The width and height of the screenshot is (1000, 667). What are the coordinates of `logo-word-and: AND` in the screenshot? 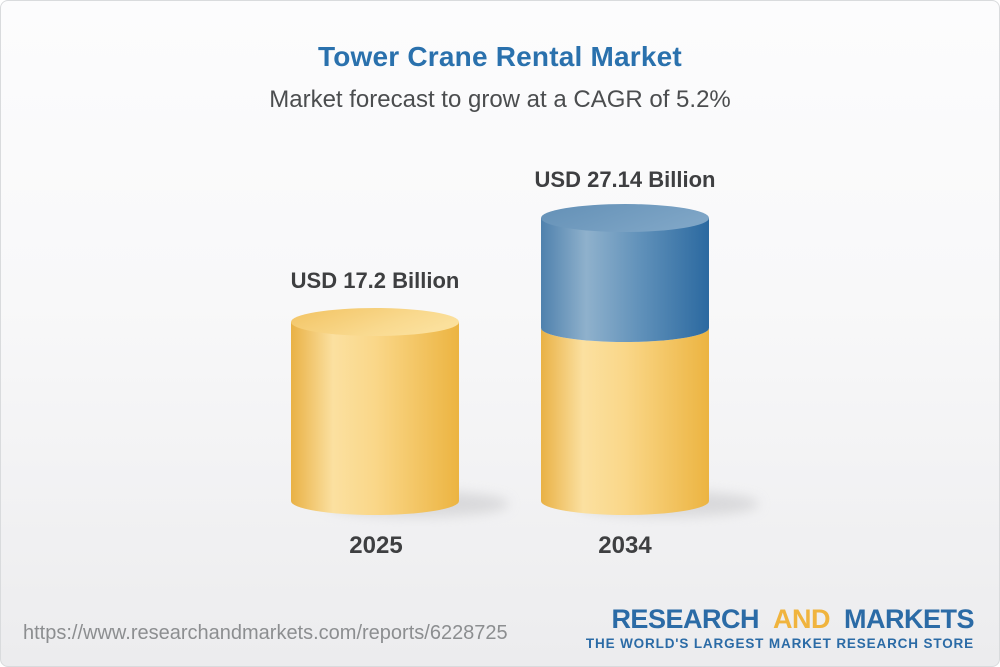 It's located at (801, 618).